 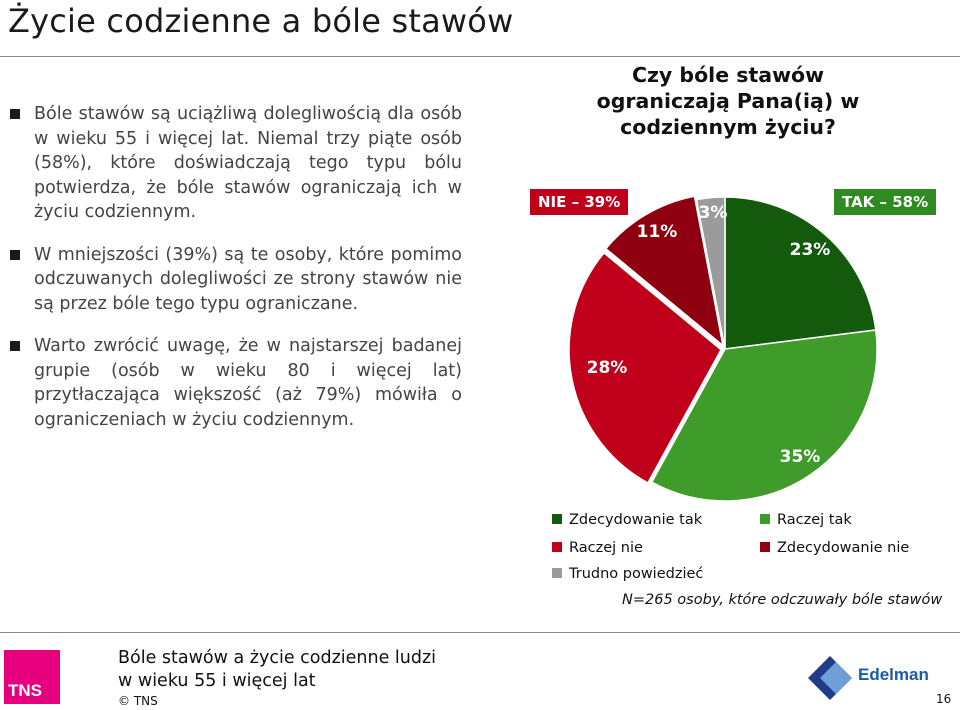 I want to click on legend-label: Raczej nie, so click(x=606, y=548).